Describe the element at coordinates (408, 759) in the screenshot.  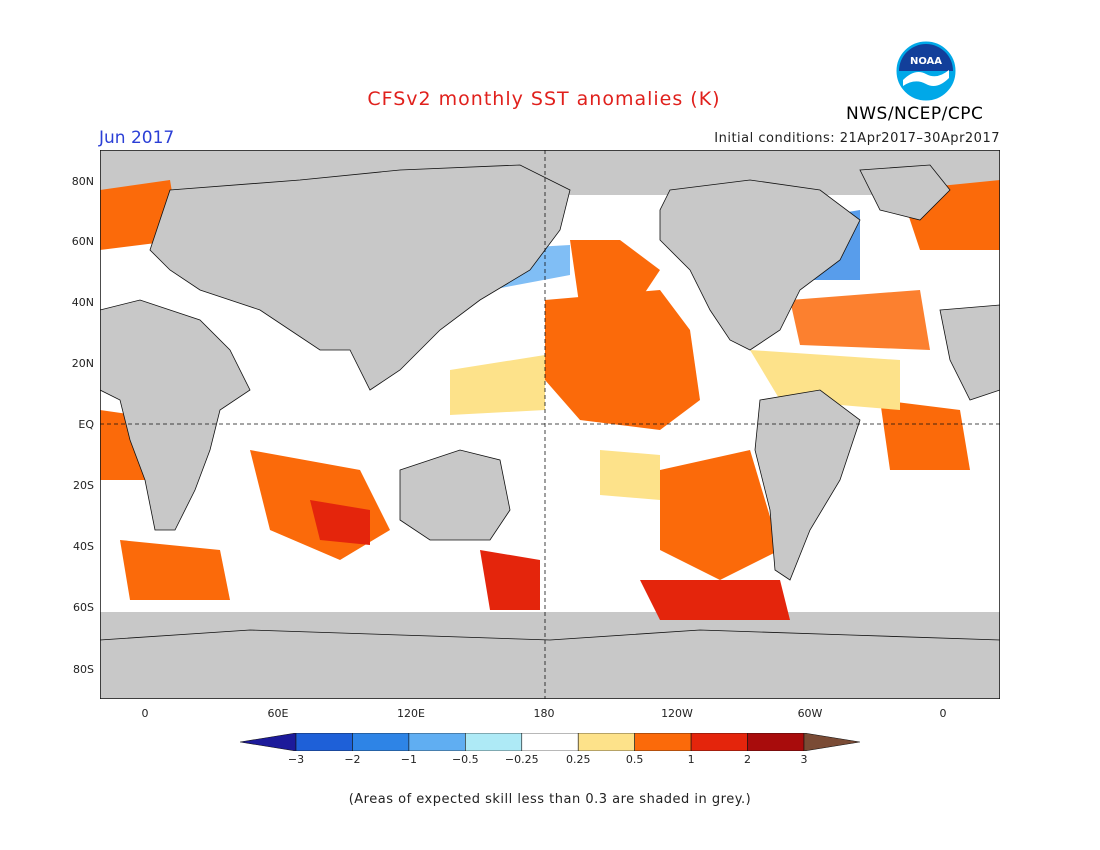
I see `colorbar-label: −1` at that location.